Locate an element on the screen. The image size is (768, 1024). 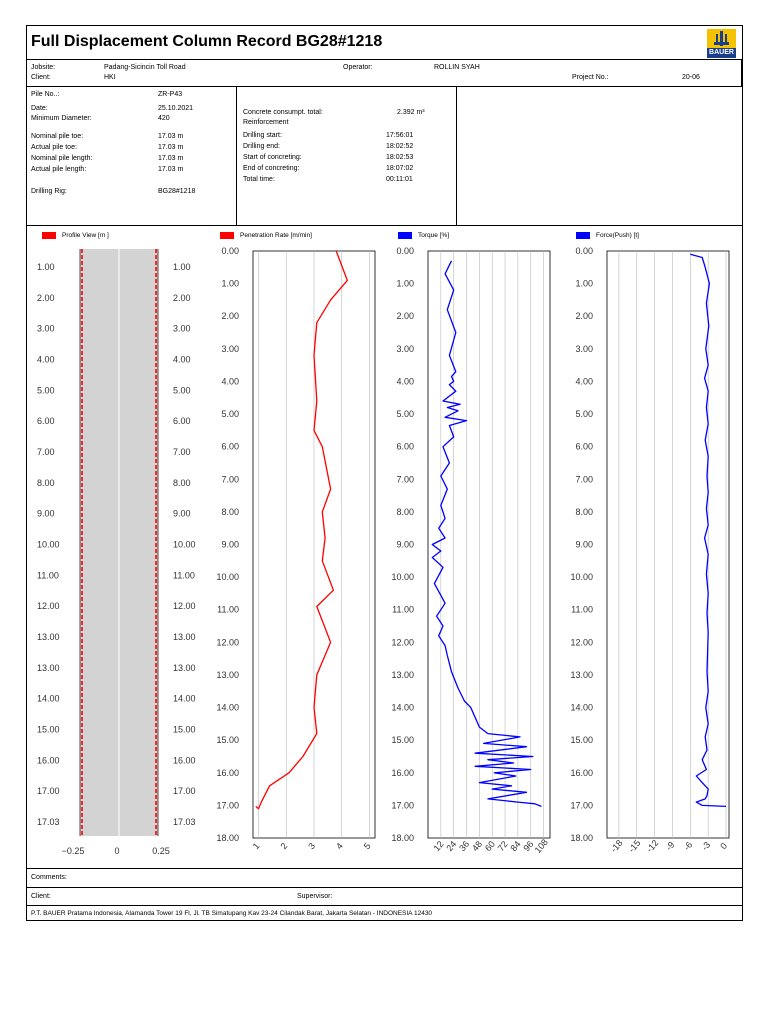
profile-ytick-left: 9.00 is located at coordinates (46, 514).